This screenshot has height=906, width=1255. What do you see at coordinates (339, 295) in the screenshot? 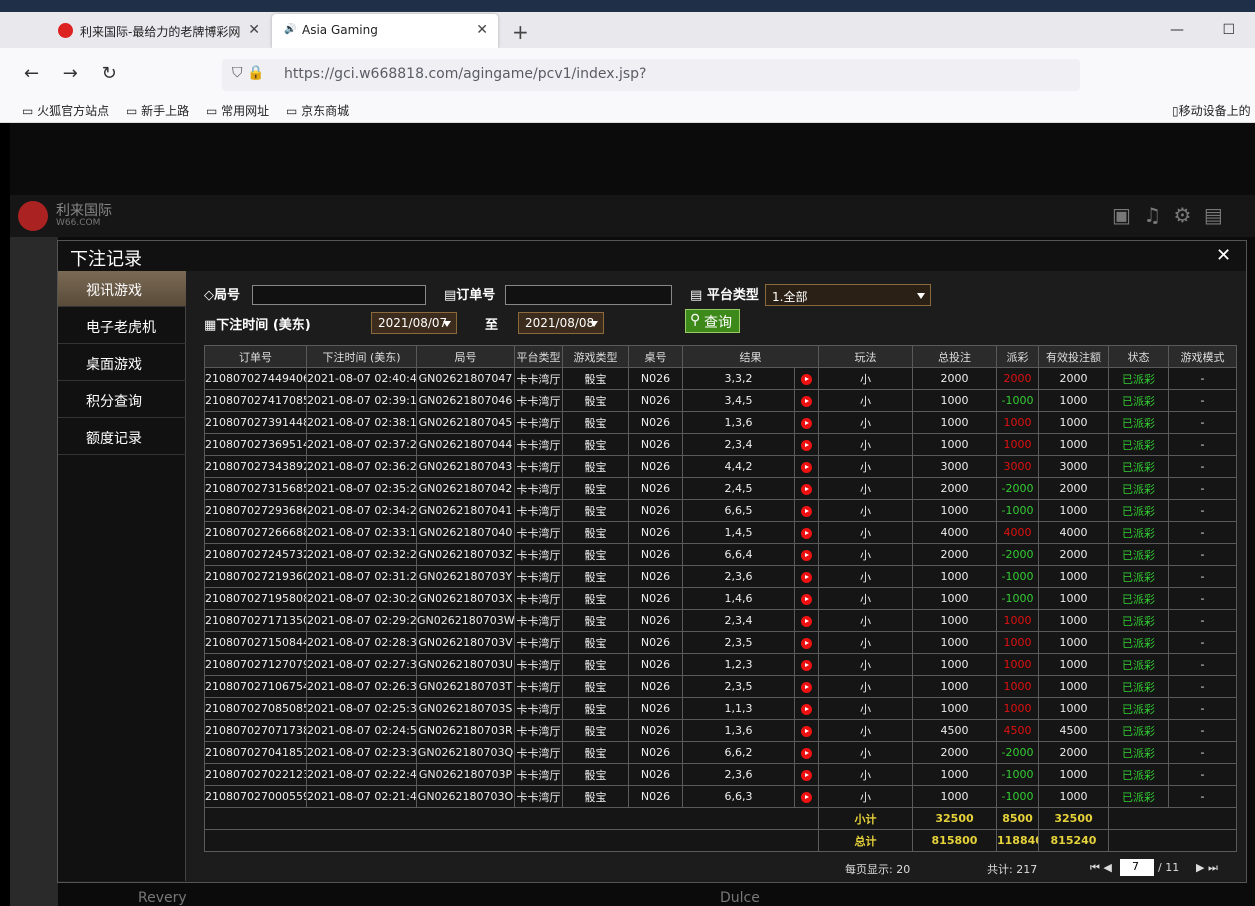
I see `round-input` at bounding box center [339, 295].